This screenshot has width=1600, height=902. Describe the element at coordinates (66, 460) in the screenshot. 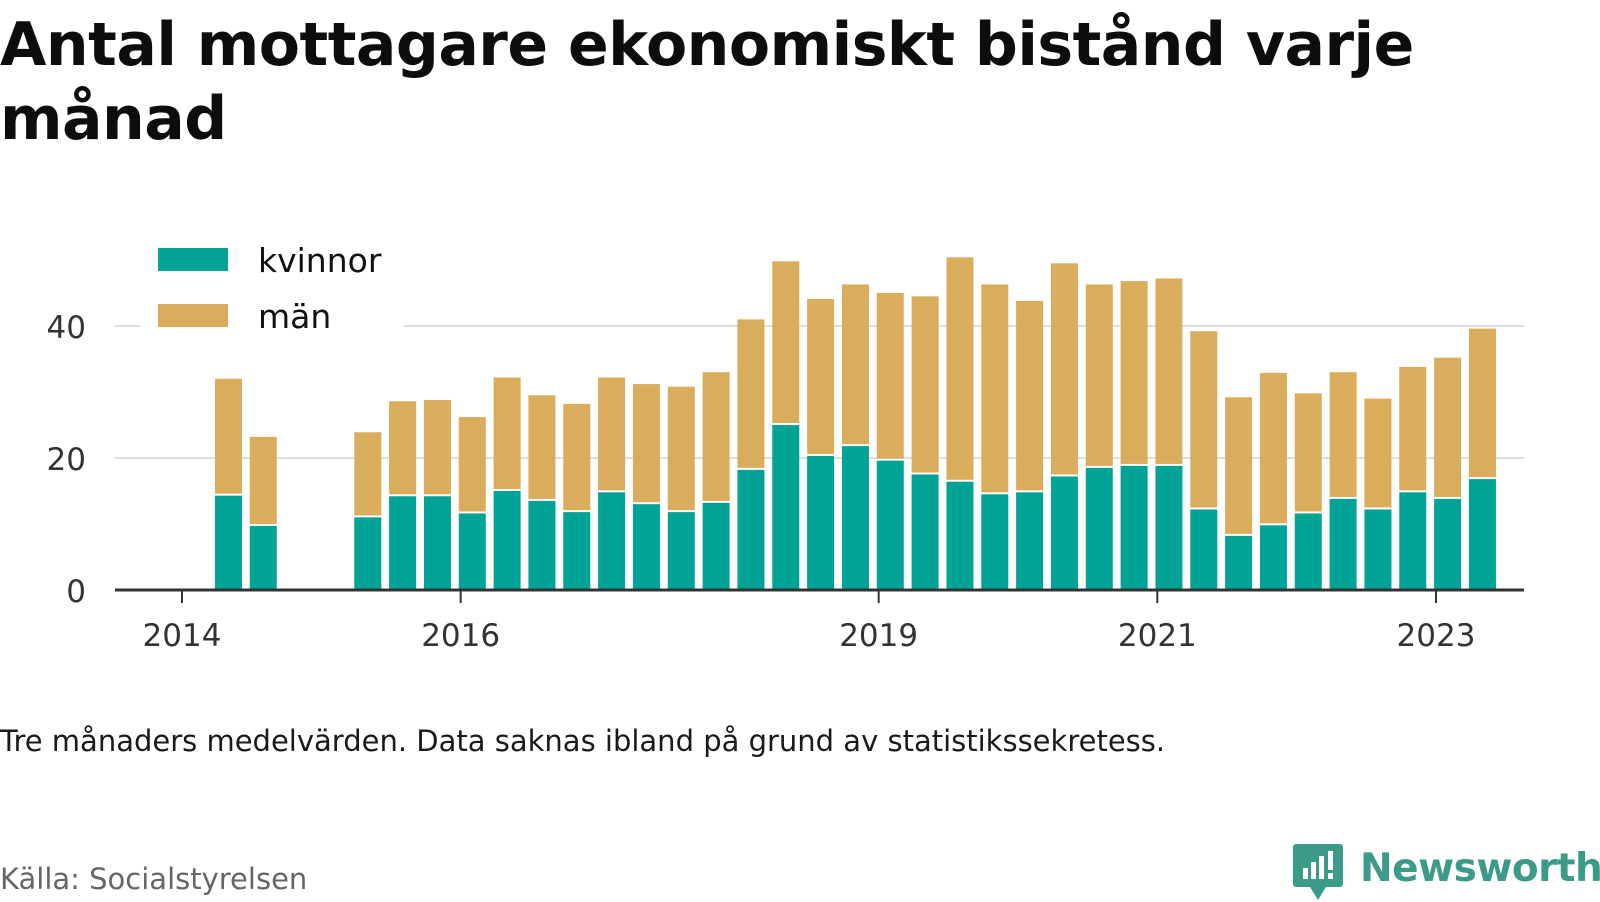

I see `y-tick-label: 20` at that location.